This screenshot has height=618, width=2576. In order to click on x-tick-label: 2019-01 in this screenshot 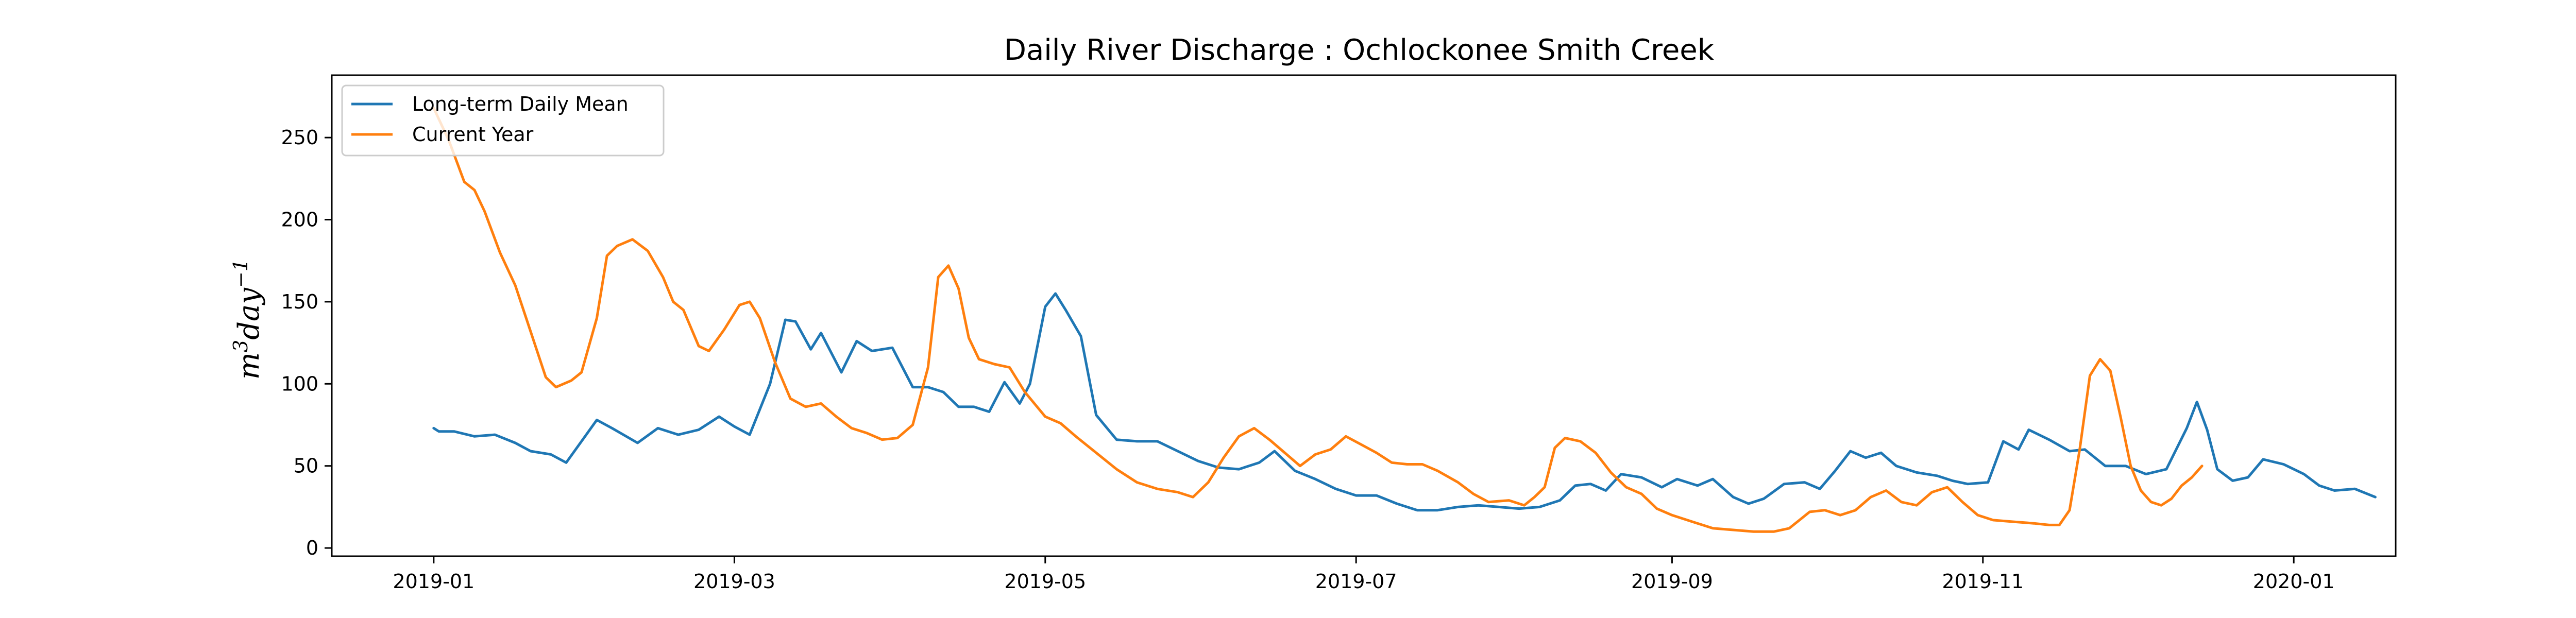, I will do `click(433, 581)`.